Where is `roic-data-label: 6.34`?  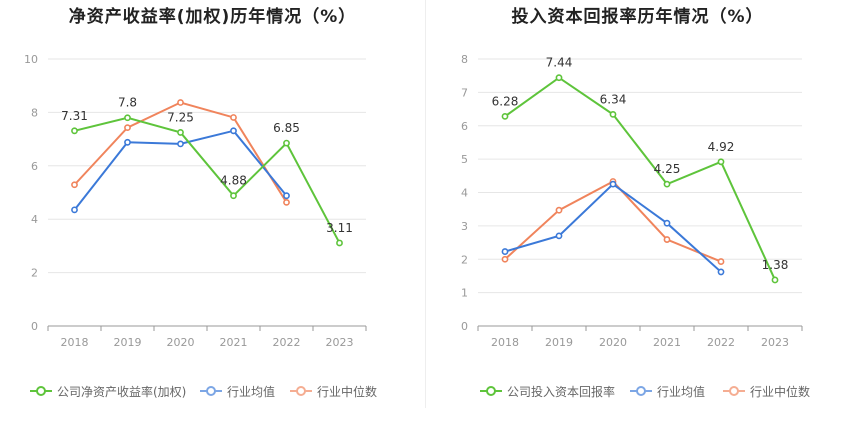 roic-data-label: 6.34 is located at coordinates (613, 99).